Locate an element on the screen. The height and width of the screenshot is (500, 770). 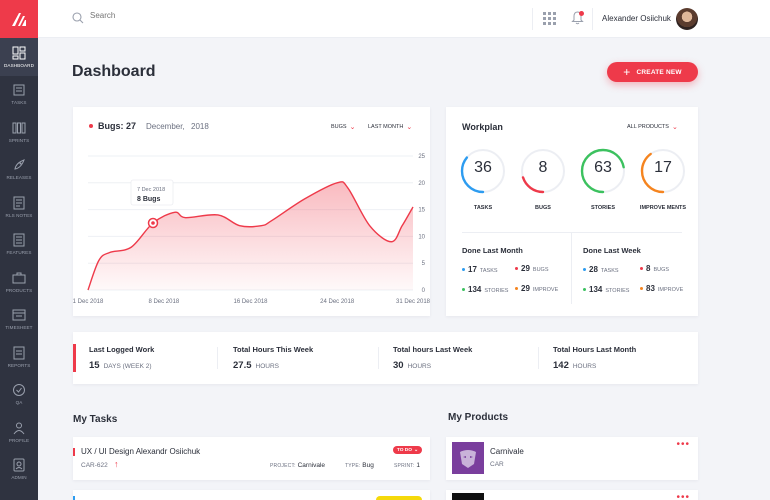
bugs-year: 2018 is located at coordinates (200, 126).